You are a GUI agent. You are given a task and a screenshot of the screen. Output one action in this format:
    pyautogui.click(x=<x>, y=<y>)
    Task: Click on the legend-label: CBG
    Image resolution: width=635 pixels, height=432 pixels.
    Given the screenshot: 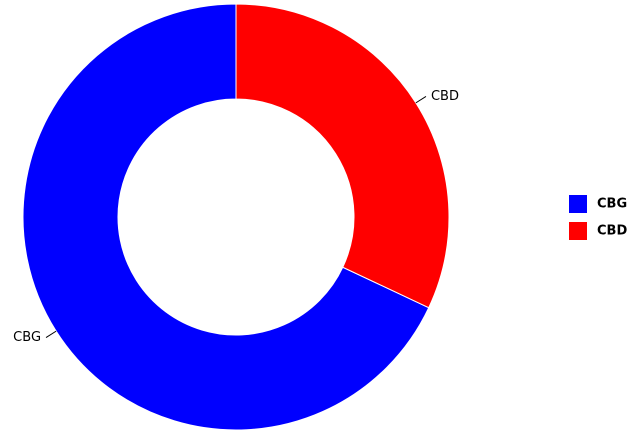 What is the action you would take?
    pyautogui.click(x=612, y=204)
    